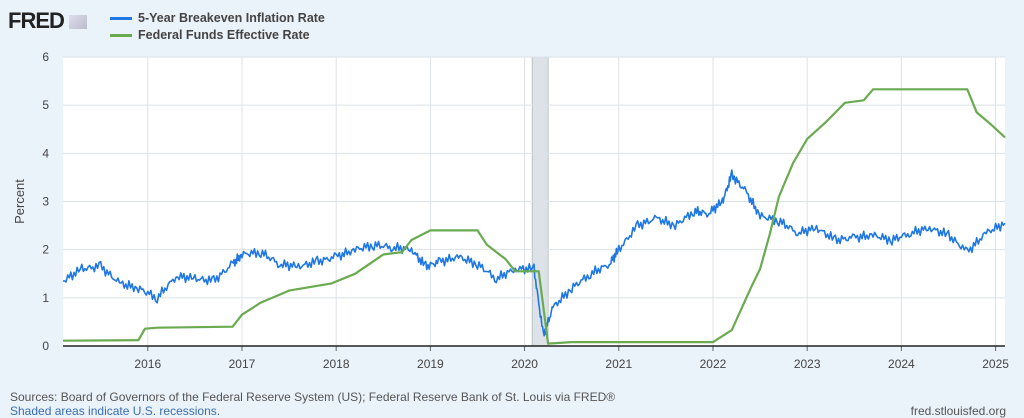 This screenshot has height=418, width=1024. I want to click on x-tick-label: 2019, so click(430, 364).